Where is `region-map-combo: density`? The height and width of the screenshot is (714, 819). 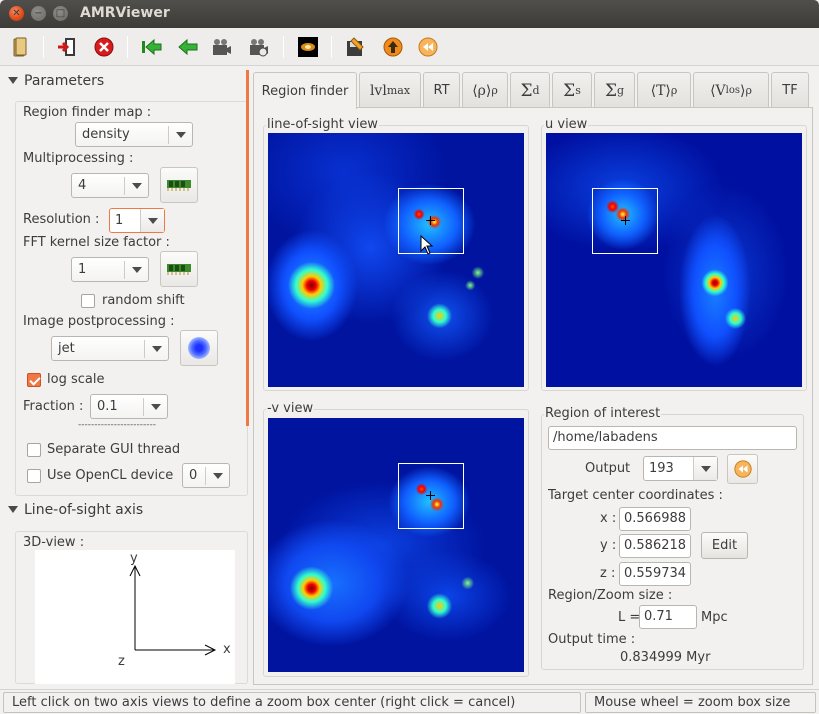 region-map-combo: density is located at coordinates (134, 134).